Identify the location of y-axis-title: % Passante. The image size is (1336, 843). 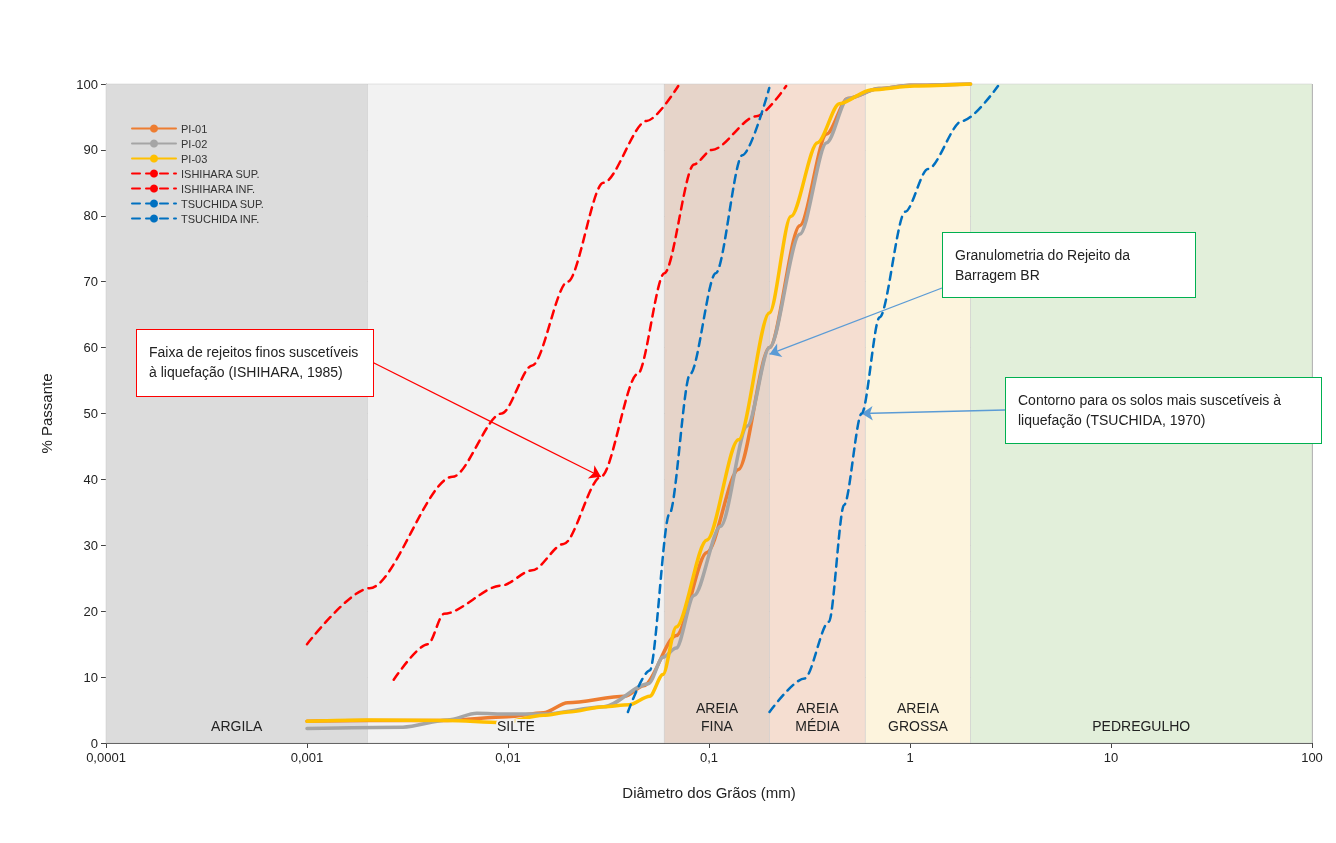
(46, 413).